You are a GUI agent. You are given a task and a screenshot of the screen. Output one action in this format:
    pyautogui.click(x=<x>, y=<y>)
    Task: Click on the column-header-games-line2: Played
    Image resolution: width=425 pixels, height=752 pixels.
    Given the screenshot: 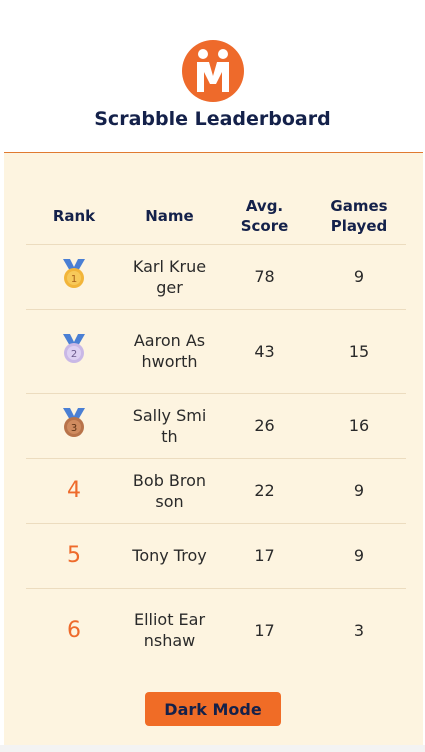 What is the action you would take?
    pyautogui.click(x=359, y=225)
    